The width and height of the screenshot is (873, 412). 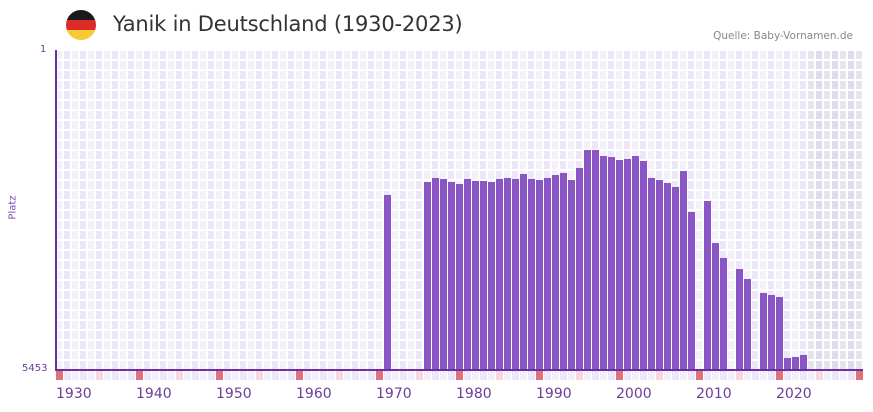 What do you see at coordinates (539, 275) in the screenshot?
I see `bar-1990` at bounding box center [539, 275].